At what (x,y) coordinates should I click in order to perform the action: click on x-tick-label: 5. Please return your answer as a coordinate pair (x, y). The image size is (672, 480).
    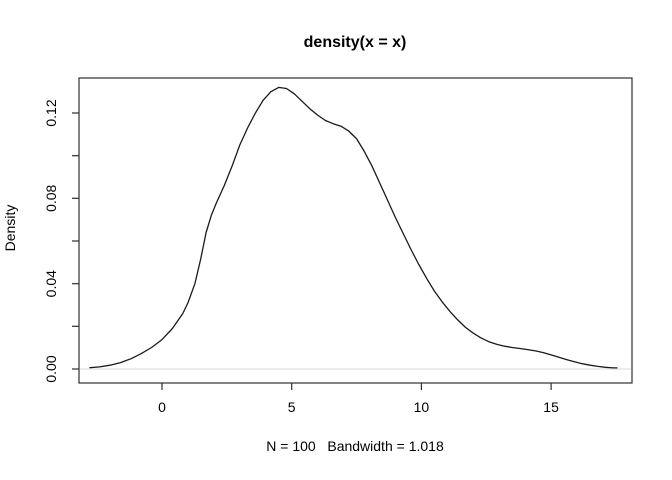
    Looking at the image, I should click on (292, 407).